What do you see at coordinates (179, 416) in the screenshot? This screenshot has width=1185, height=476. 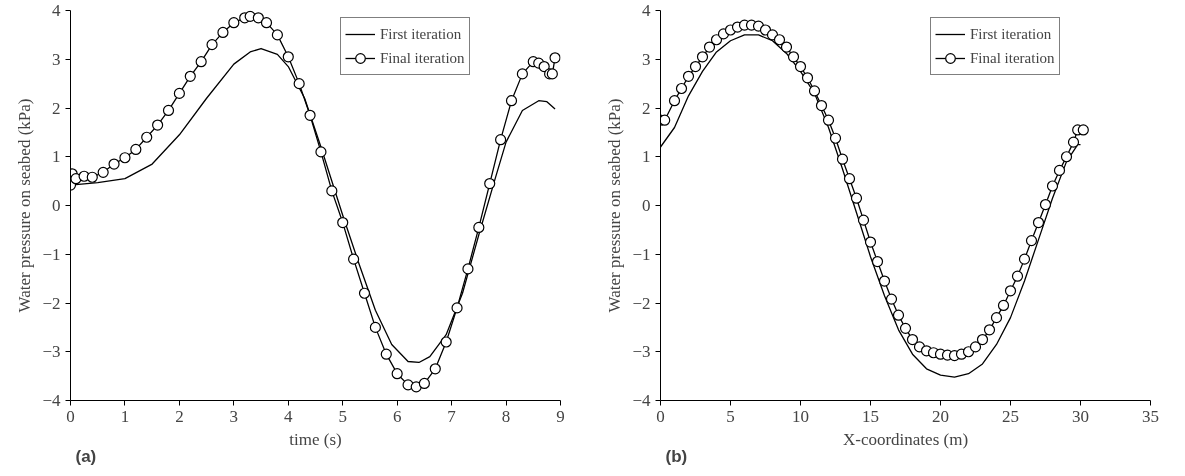 I see `x-tick-label: 2` at bounding box center [179, 416].